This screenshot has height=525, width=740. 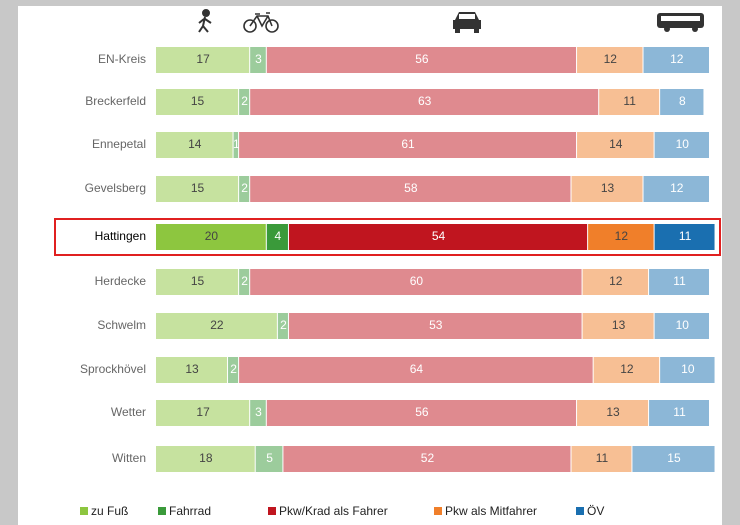 I want to click on category-label: Schwelm, so click(x=121, y=325).